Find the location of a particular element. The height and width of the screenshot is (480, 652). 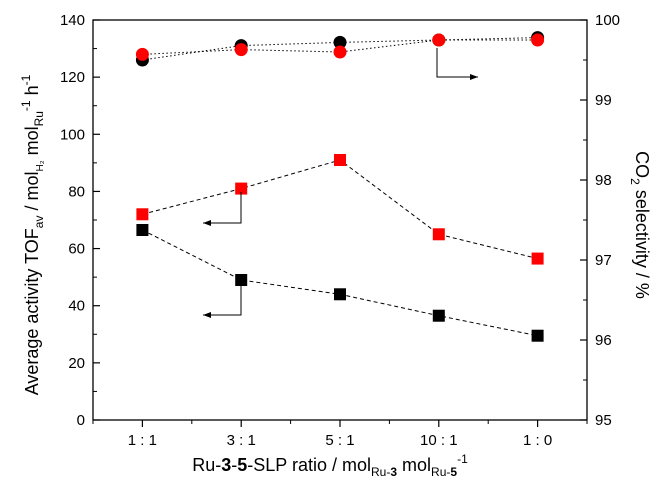

left-tick-label: 60 is located at coordinates (76, 249).